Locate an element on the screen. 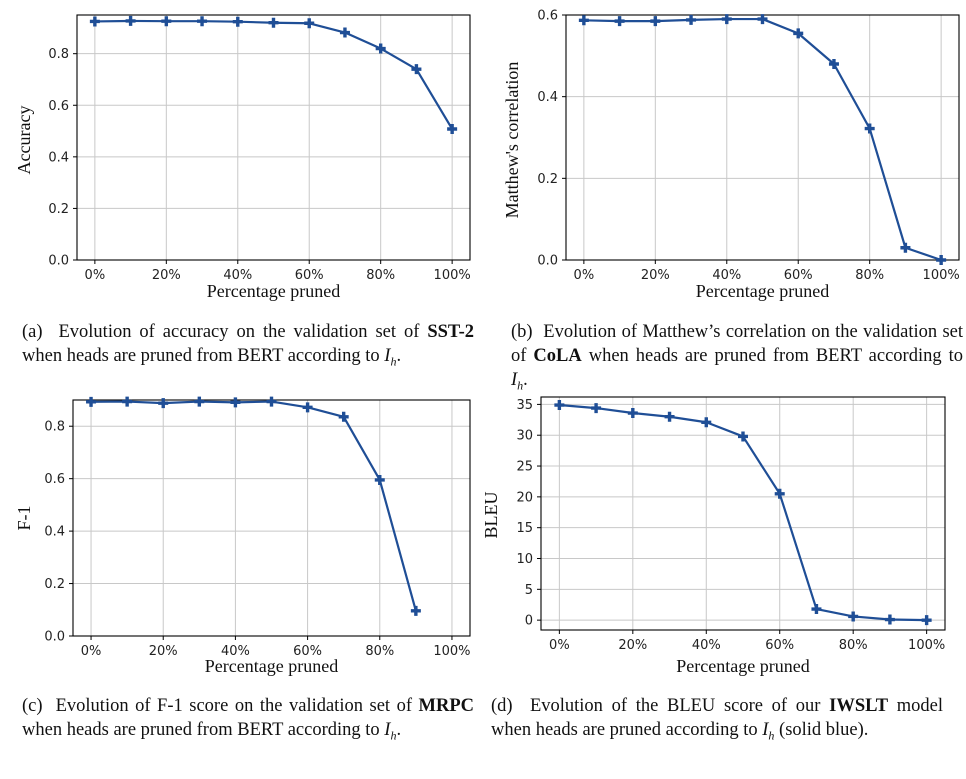 Image resolution: width=966 pixels, height=779 pixels. y-axis-label: Matthew's correlation is located at coordinates (512, 140).